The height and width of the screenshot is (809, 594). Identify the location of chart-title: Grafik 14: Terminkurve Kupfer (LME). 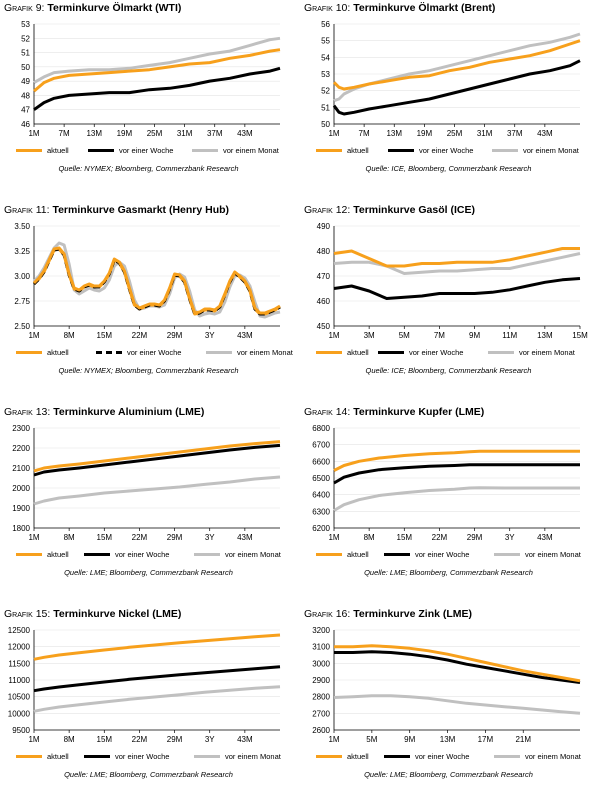
(394, 412).